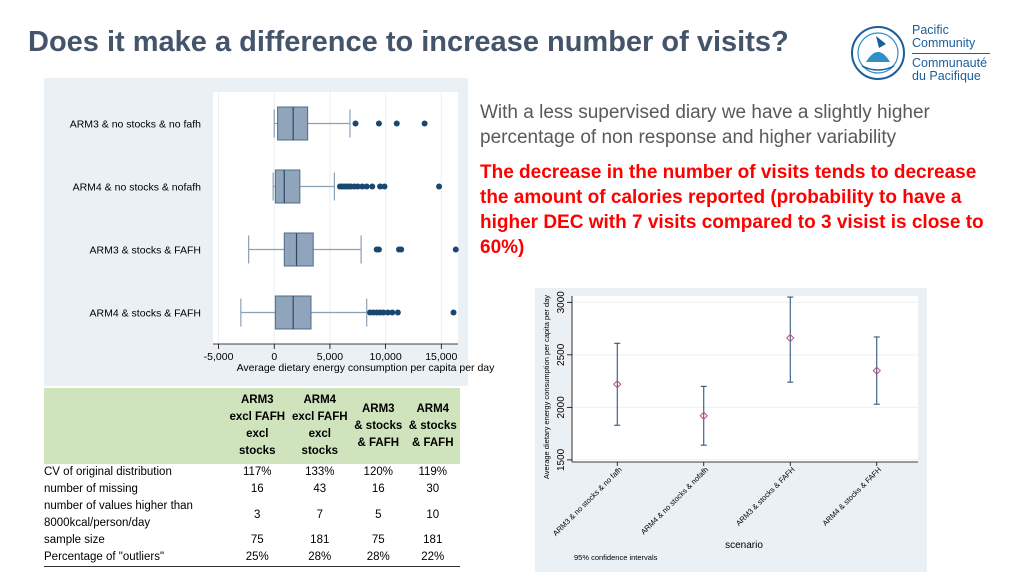 Image resolution: width=1024 pixels, height=576 pixels. Describe the element at coordinates (950, 63) in the screenshot. I see `logo-line-3: Communauté` at that location.